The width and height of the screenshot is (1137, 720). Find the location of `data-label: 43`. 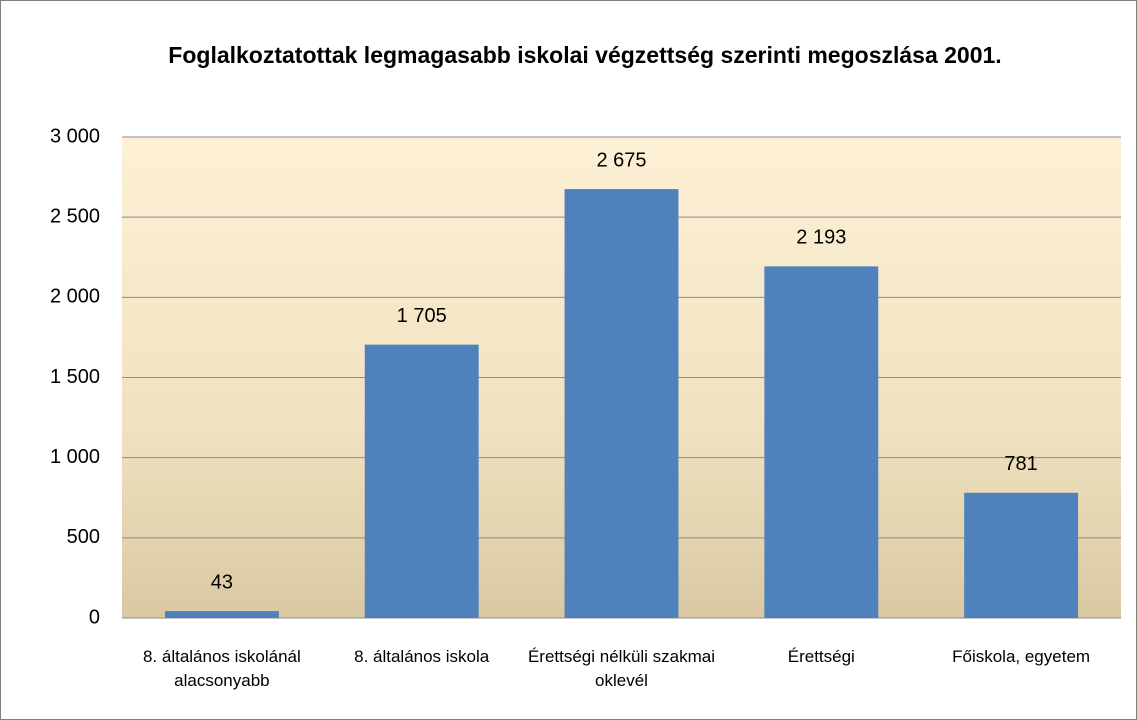

data-label: 43 is located at coordinates (222, 582).